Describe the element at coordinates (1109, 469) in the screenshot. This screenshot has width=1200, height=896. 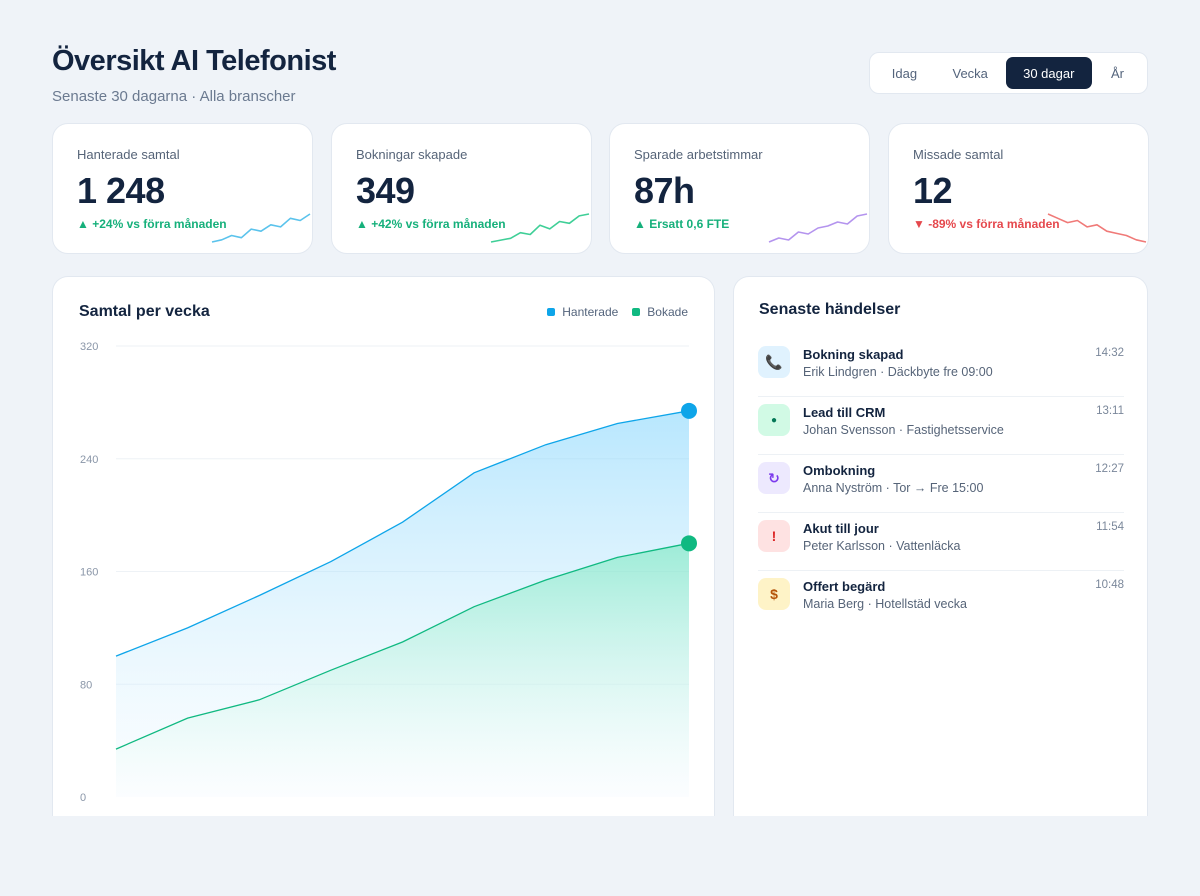
I see `event-time: 12:27` at that location.